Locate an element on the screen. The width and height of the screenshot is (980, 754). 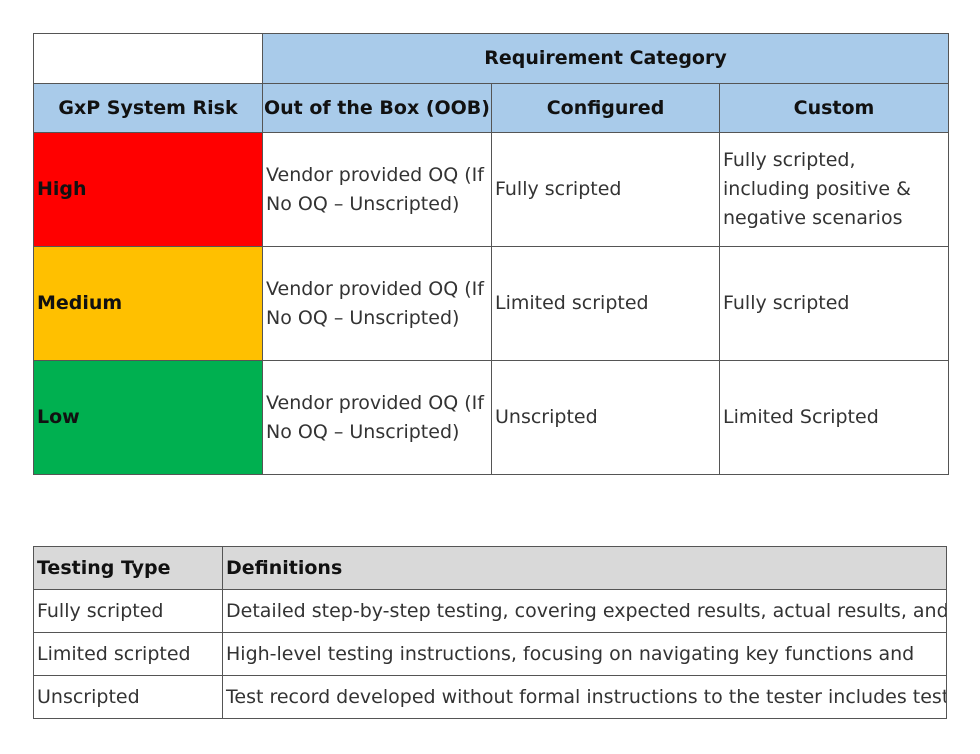
column-header-definitions: Definitions is located at coordinates (584, 568).